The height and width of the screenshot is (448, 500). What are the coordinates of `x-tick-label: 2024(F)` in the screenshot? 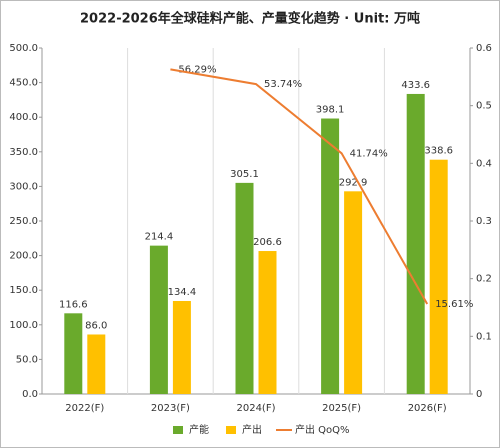 It's located at (255, 408).